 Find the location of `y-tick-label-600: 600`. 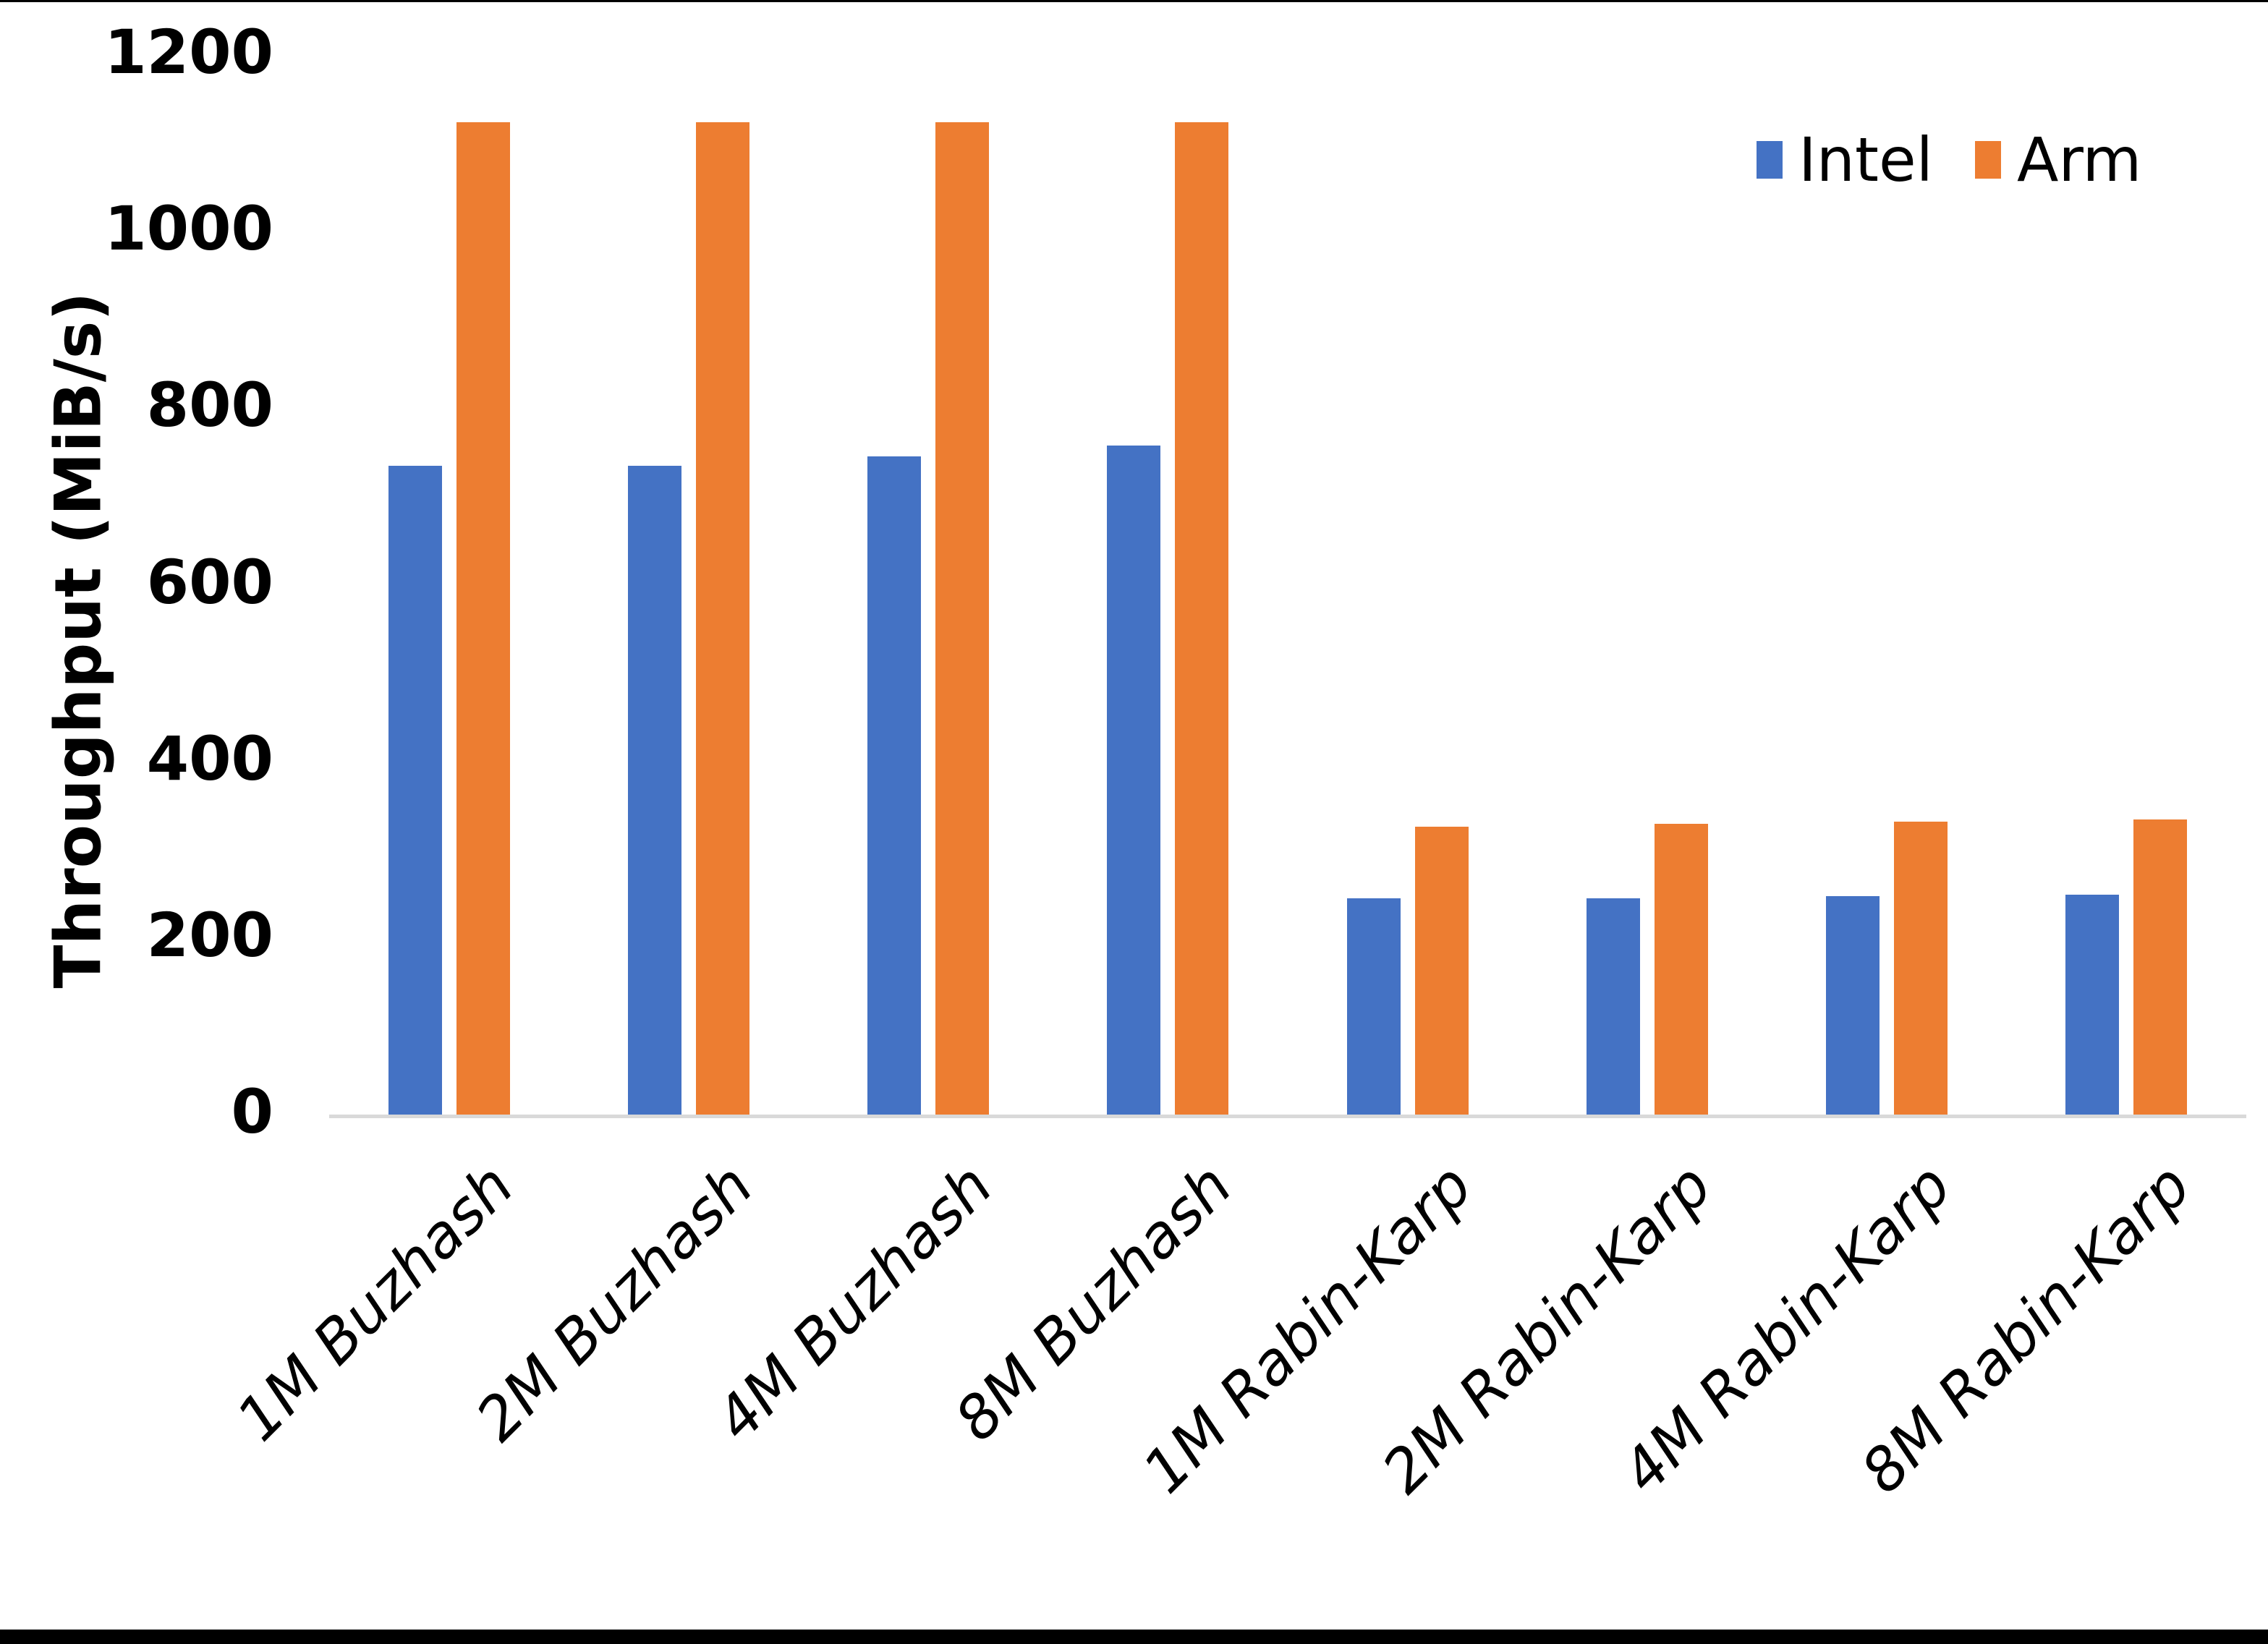

y-tick-label-600: 600 is located at coordinates (209, 582).